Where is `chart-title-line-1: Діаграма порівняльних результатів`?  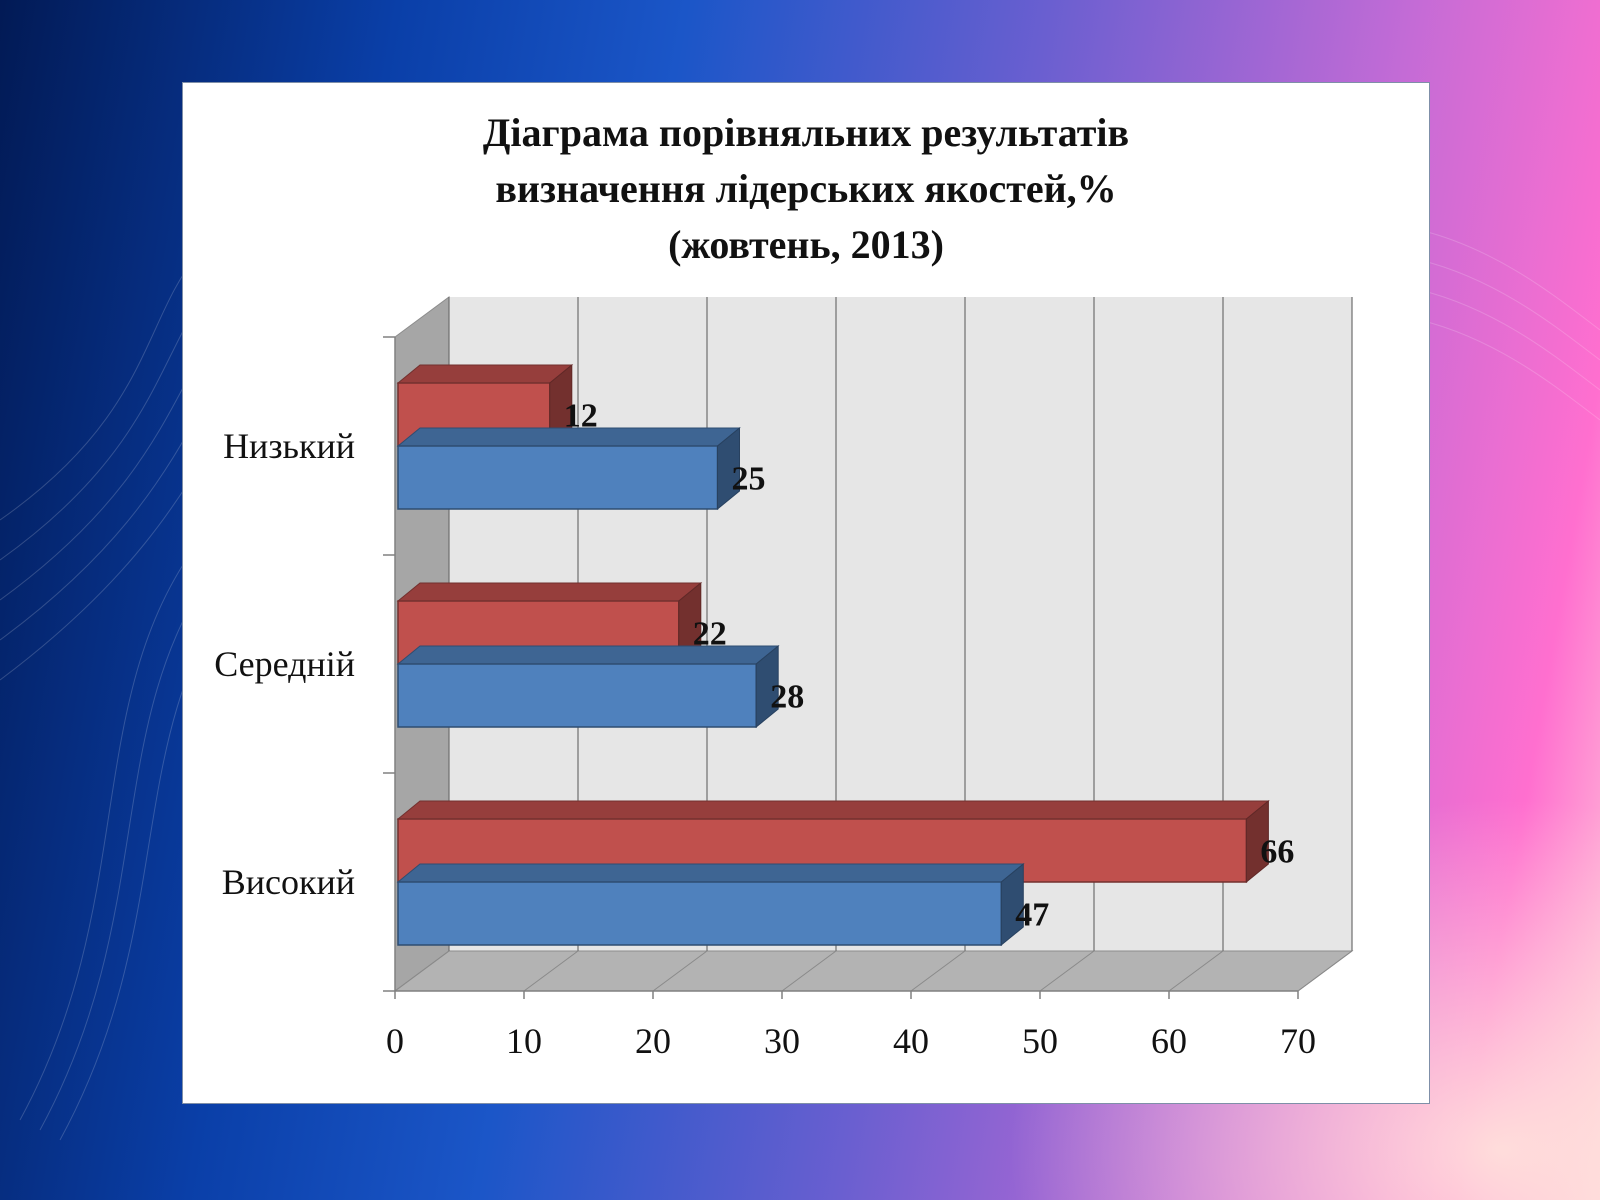
chart-title-line-1: Діаграма порівняльних результатів is located at coordinates (806, 132).